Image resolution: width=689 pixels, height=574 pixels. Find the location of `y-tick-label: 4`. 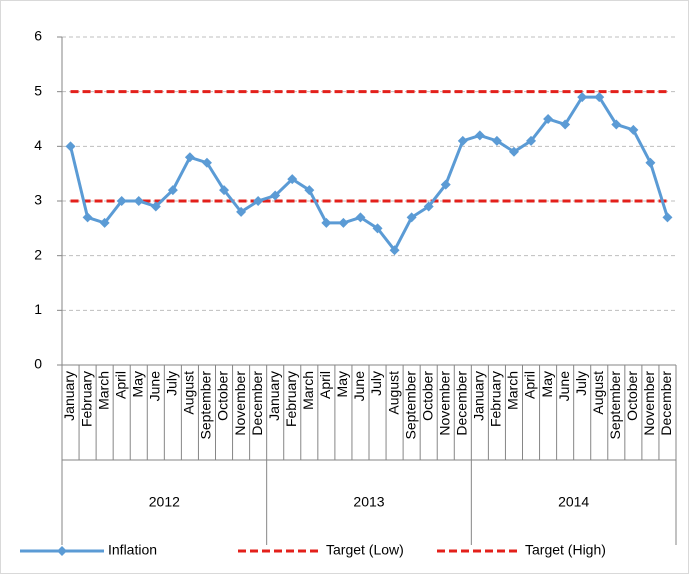

y-tick-label: 4 is located at coordinates (38, 145).